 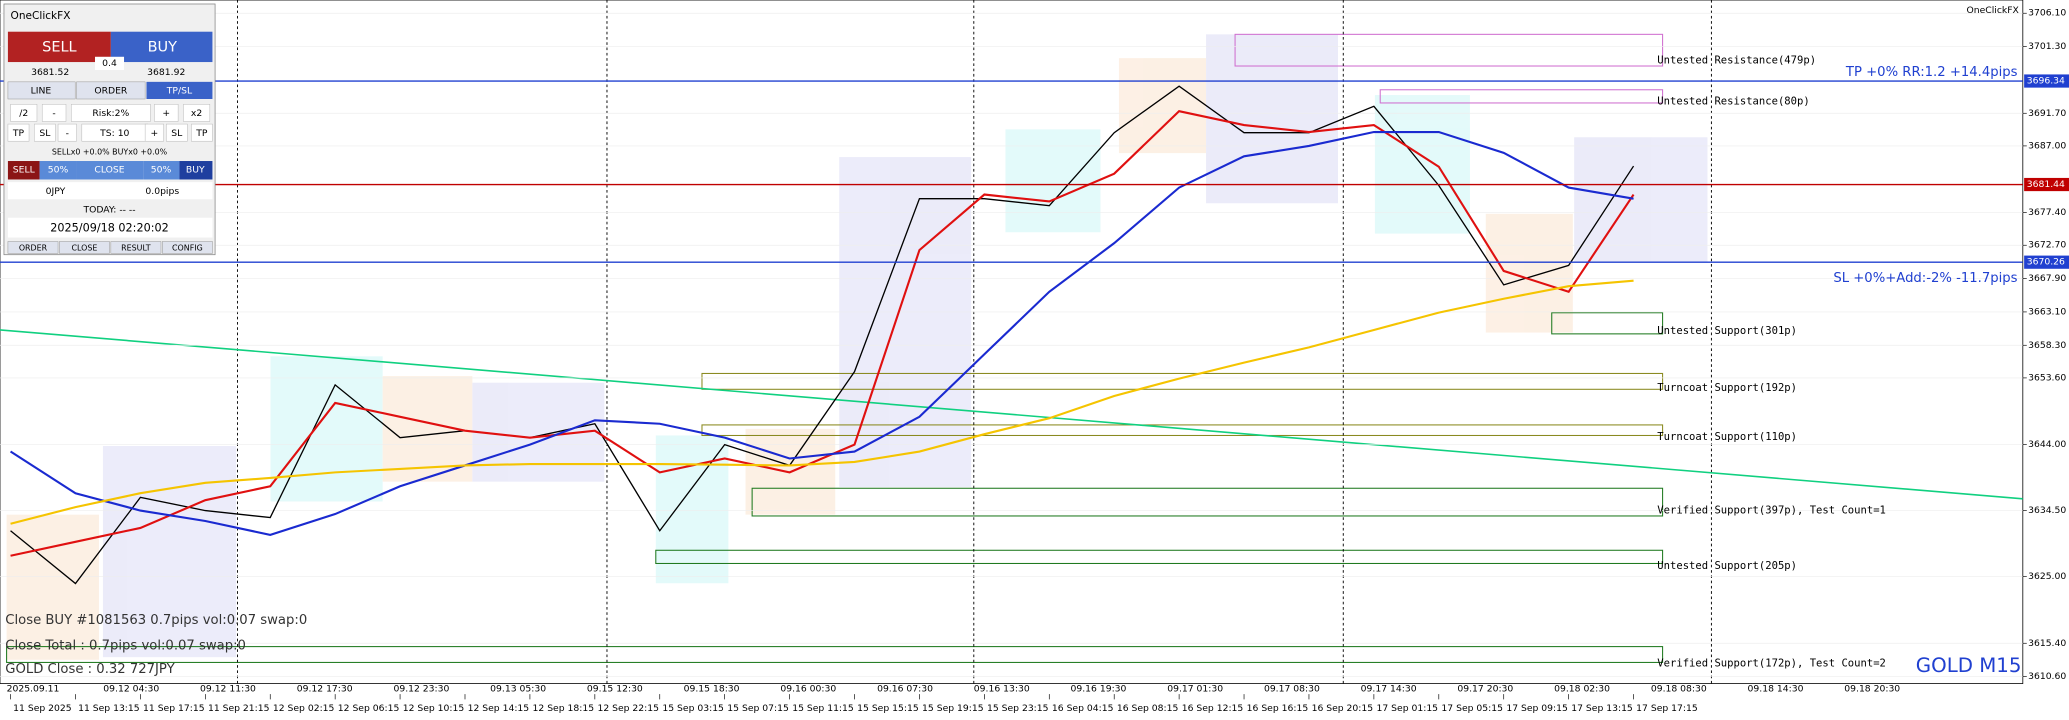 I want to click on zone-label: Untested Resistance(479p), so click(x=1736, y=61).